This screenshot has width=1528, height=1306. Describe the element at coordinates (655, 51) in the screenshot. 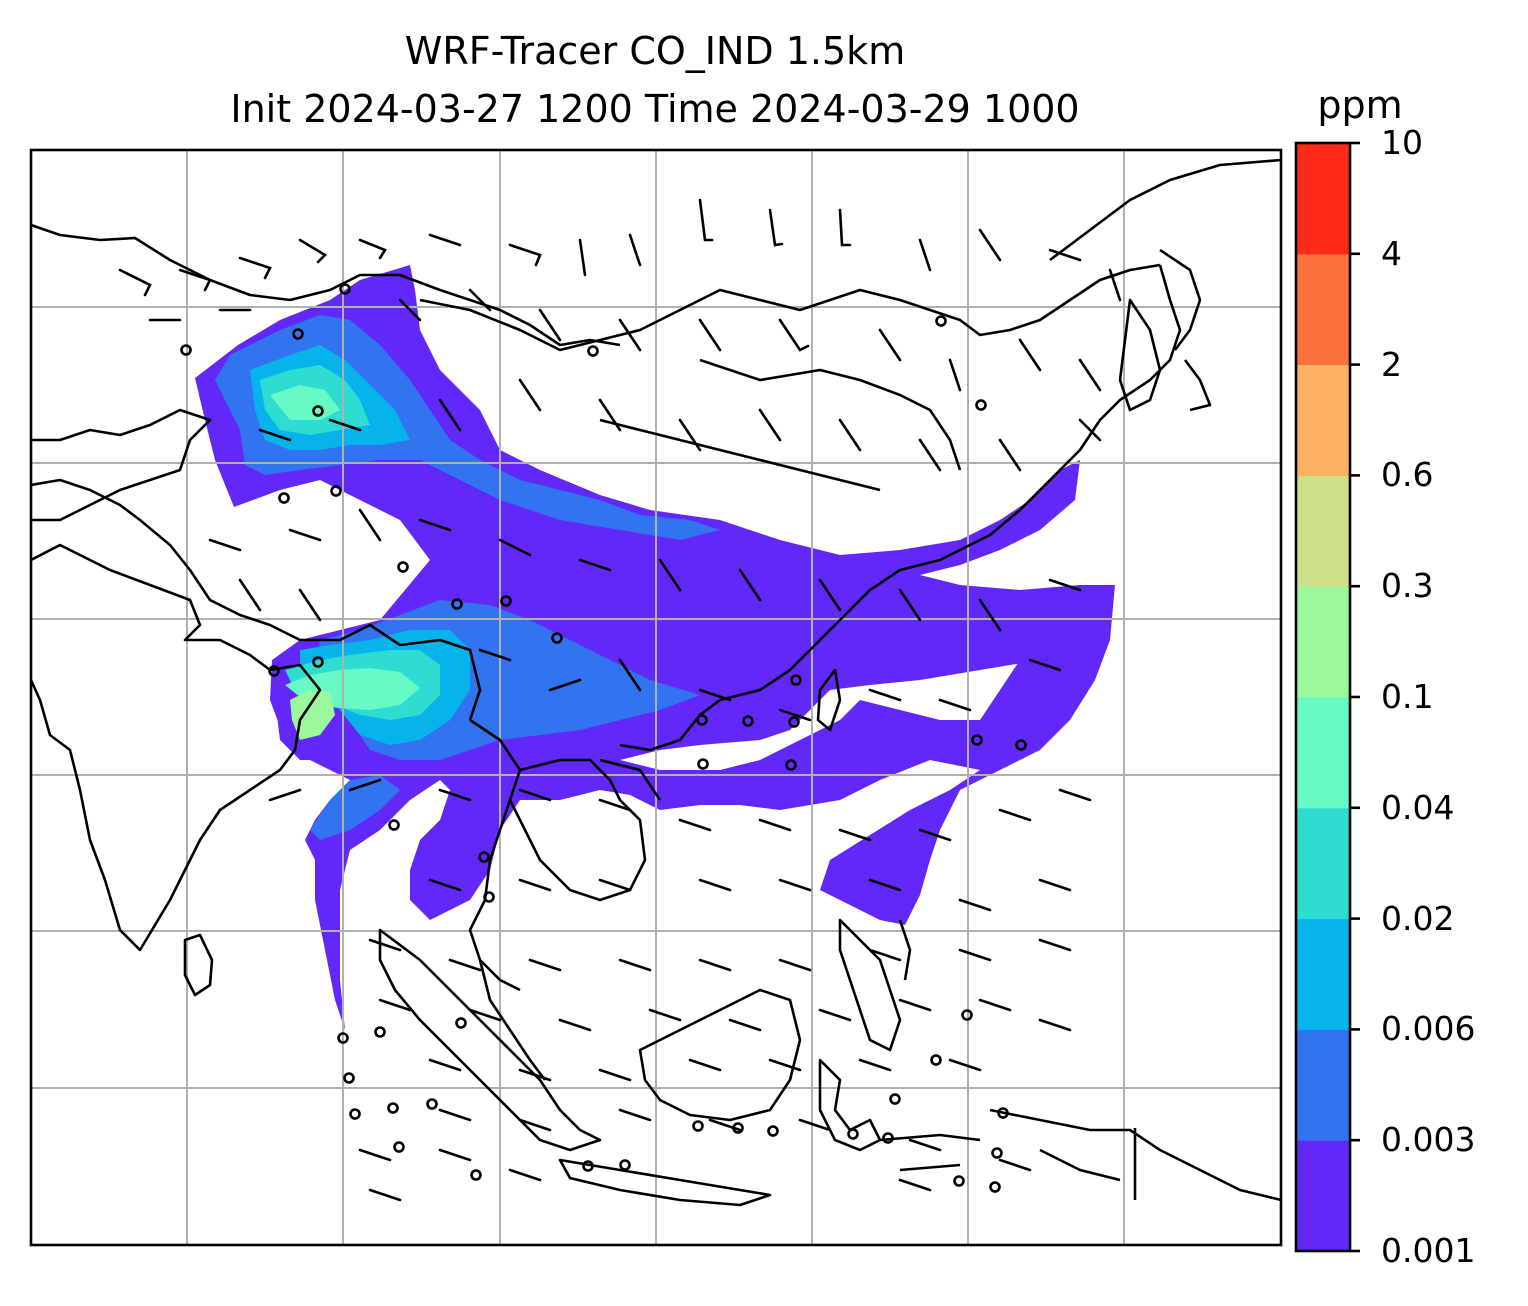

I see `map-title-line1: WRF-Tracer CO_IND 1.5km` at that location.